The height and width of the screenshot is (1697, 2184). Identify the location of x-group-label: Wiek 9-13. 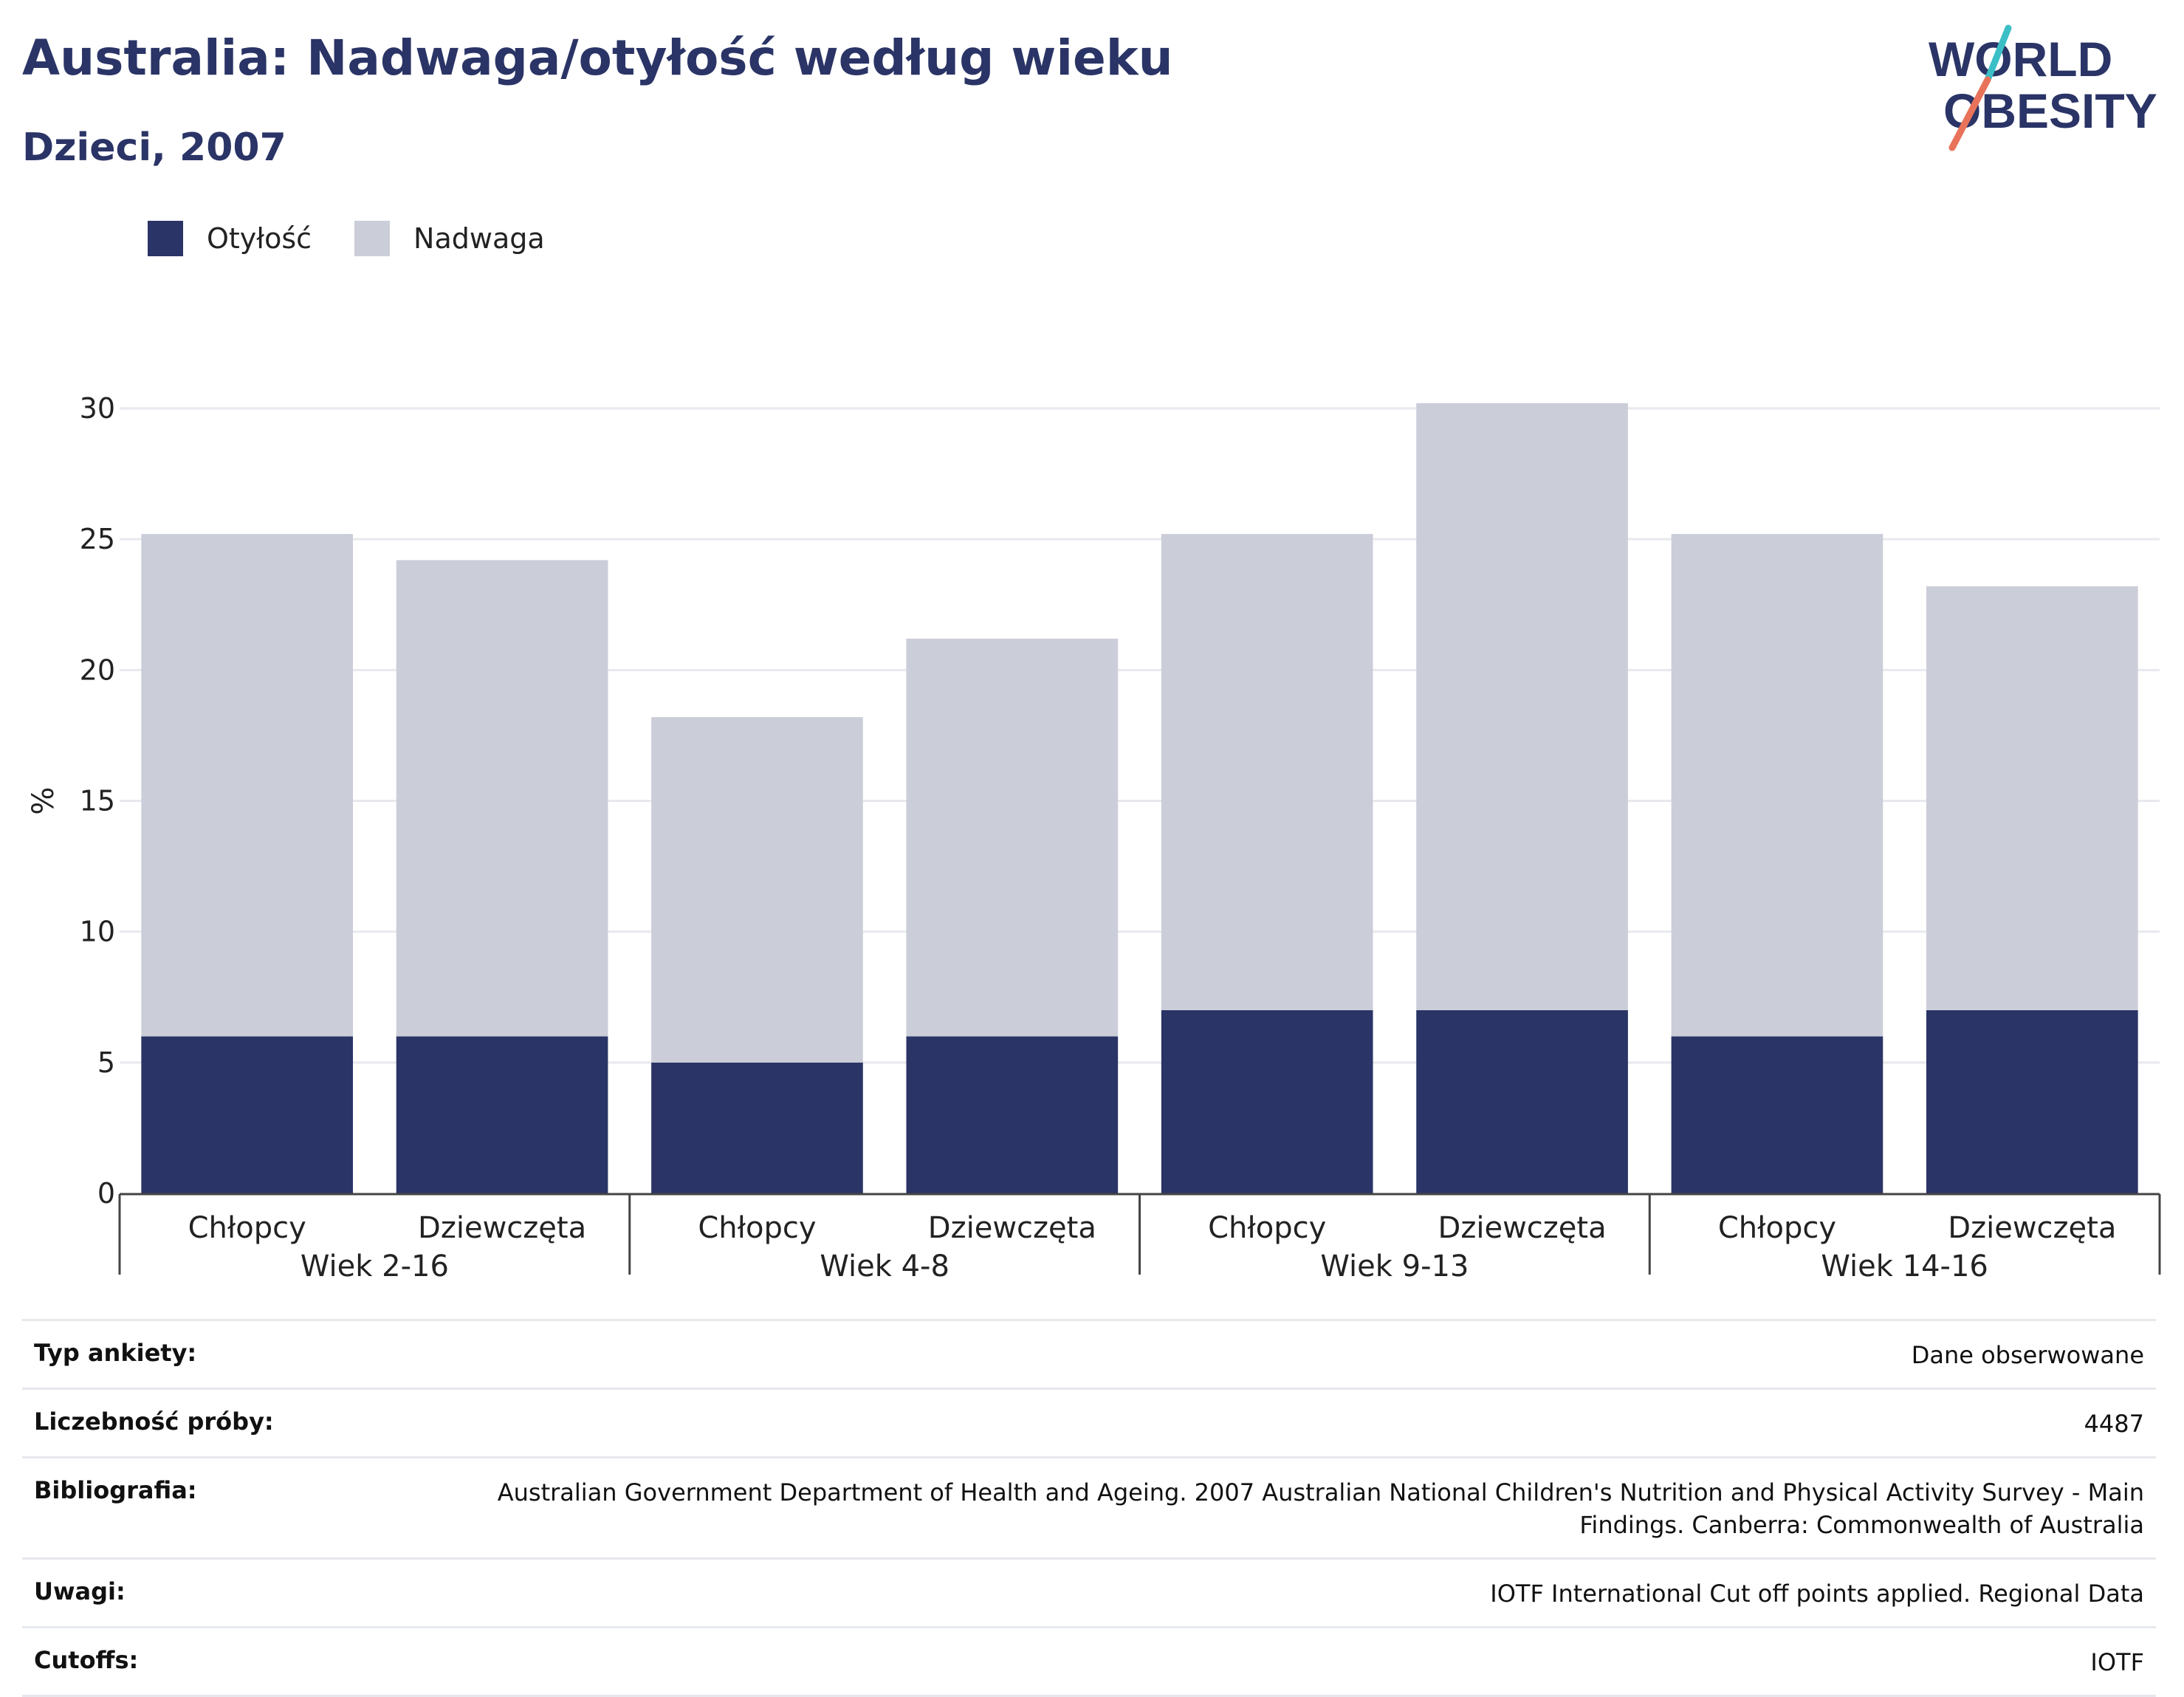
(1395, 1266).